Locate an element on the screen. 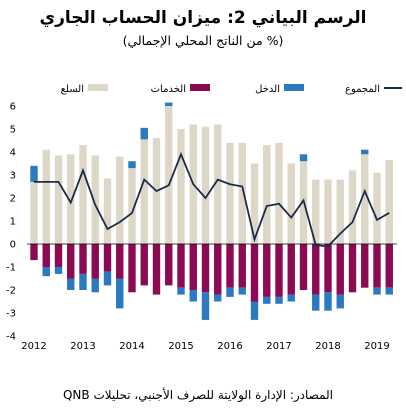 Image resolution: width=406 pixels, height=416 pixels. y-tick-label: 1 is located at coordinates (13, 222).